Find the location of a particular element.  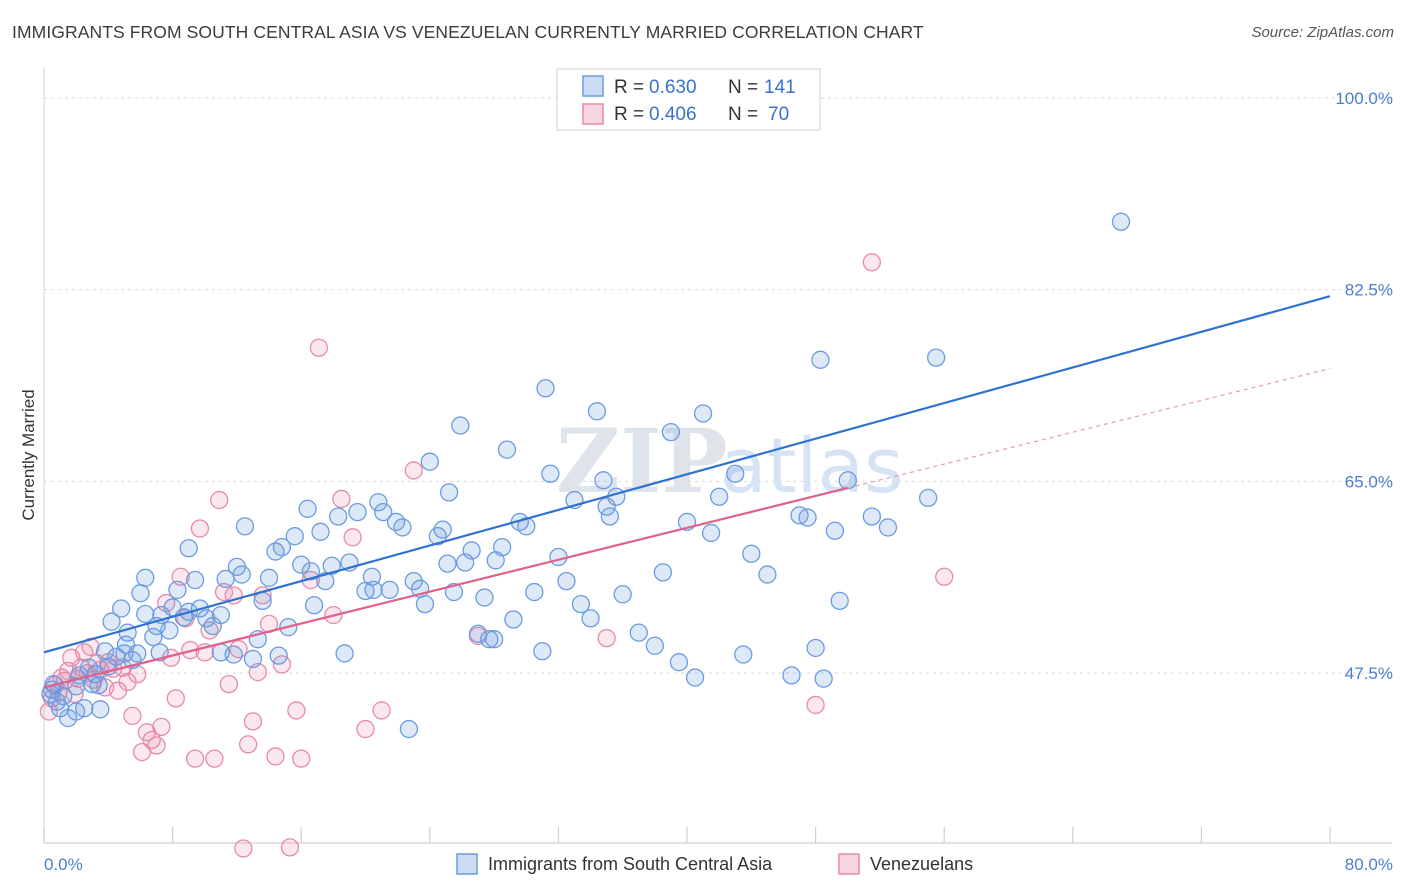

legend-n-value-1: 141 is located at coordinates (780, 87).